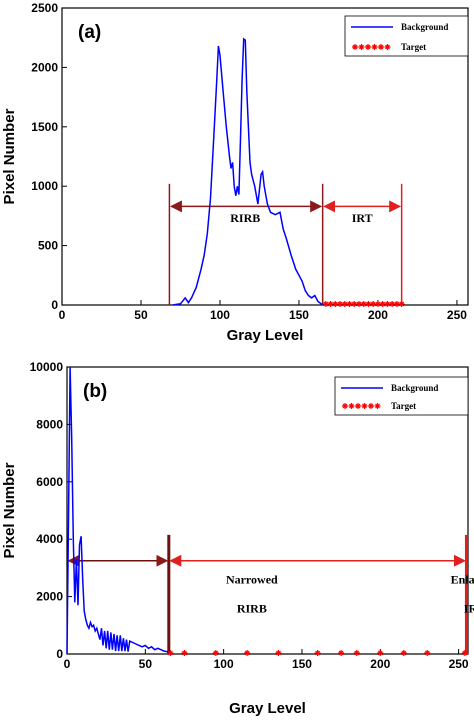 This screenshot has height=723, width=474. What do you see at coordinates (47, 367) in the screenshot?
I see `y-tick-label: 10000` at bounding box center [47, 367].